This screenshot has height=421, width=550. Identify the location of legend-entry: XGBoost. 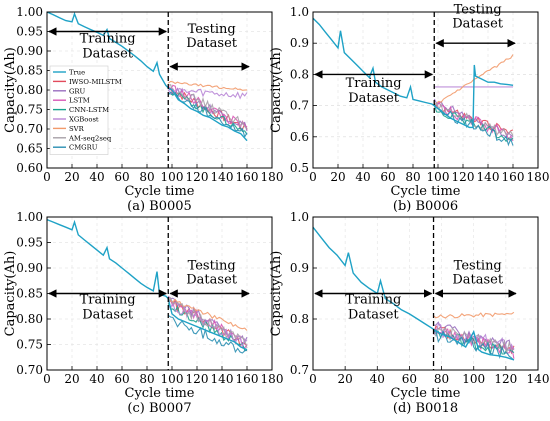
(84, 120).